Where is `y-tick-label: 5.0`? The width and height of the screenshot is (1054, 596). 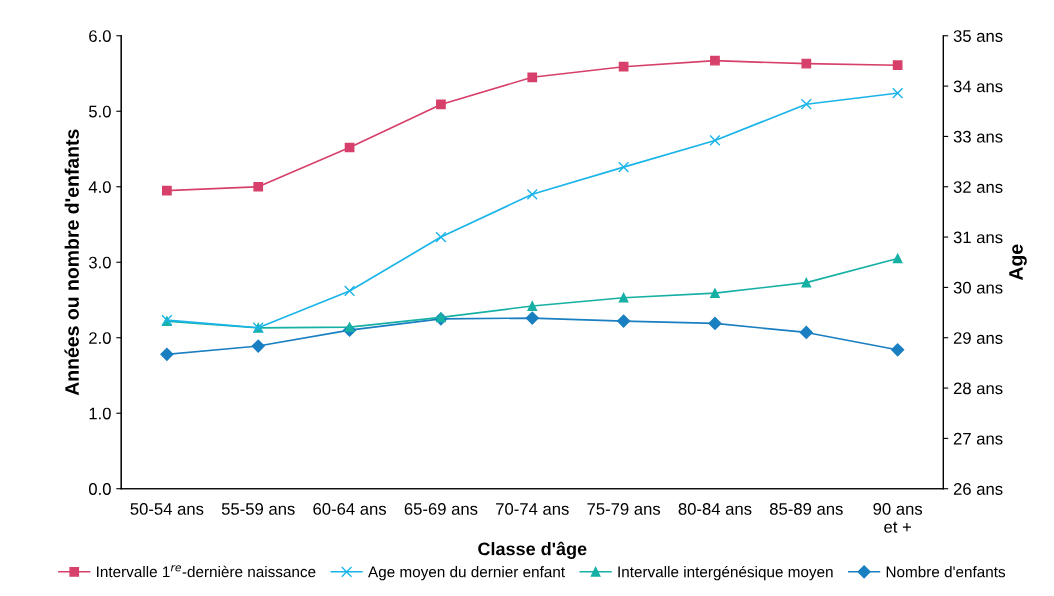
y-tick-label: 5.0 is located at coordinates (99, 111).